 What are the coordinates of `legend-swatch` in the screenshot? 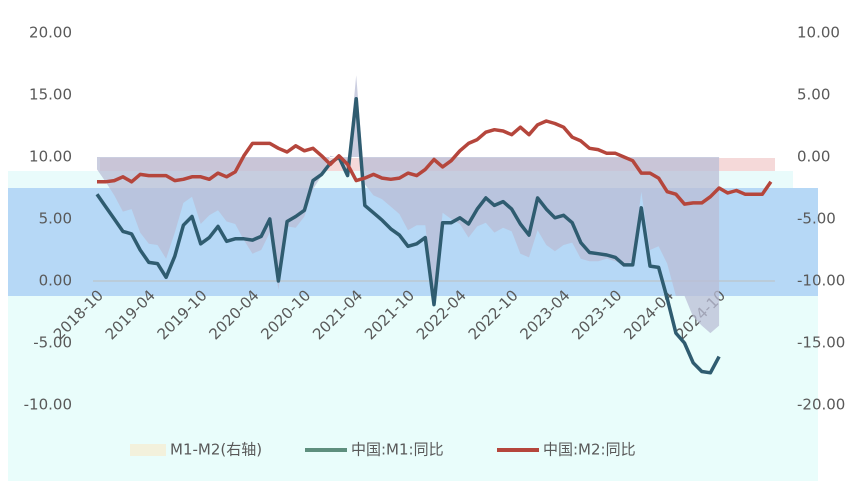 It's located at (148, 450).